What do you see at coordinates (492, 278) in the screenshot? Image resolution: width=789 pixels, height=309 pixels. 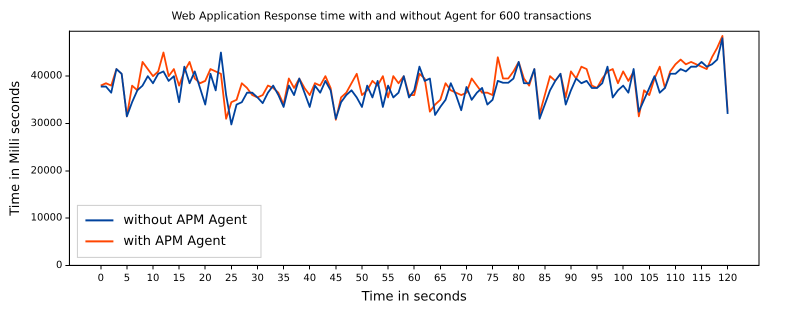 I see `x-tick-label: 75` at bounding box center [492, 278].